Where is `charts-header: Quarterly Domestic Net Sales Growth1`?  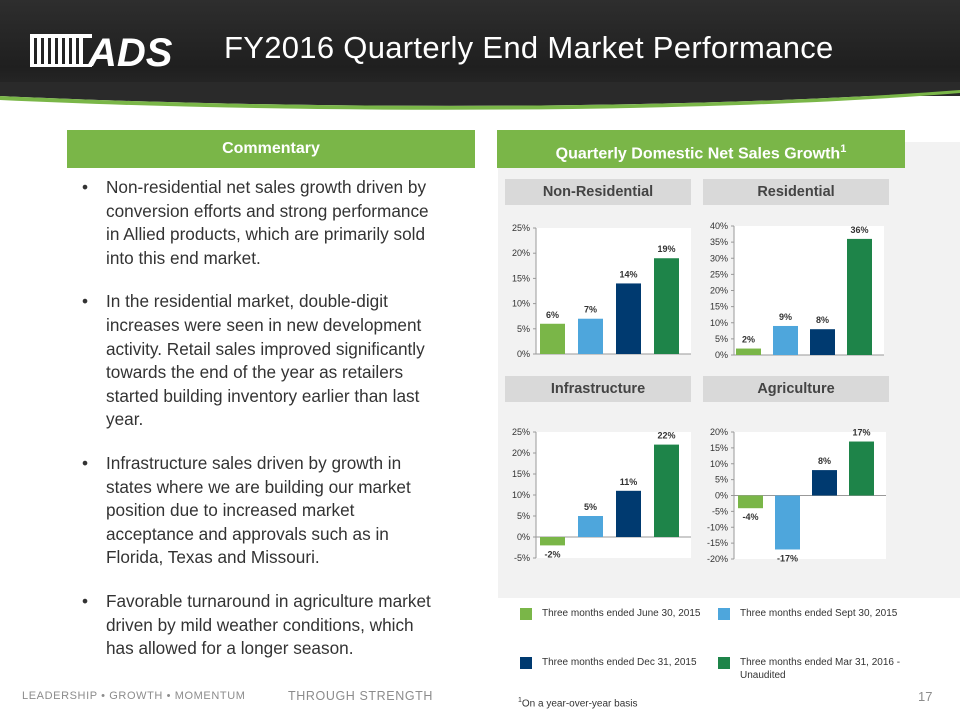 charts-header: Quarterly Domestic Net Sales Growth1 is located at coordinates (701, 149).